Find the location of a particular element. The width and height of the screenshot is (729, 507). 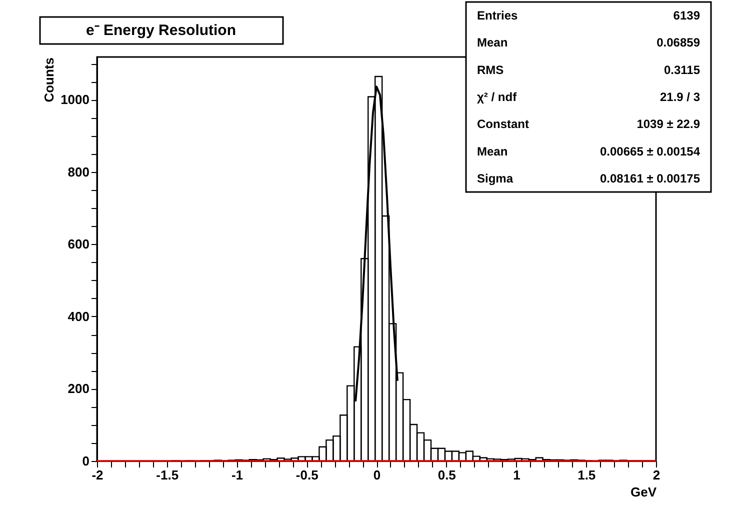

y-tick-label: 800 is located at coordinates (79, 172).